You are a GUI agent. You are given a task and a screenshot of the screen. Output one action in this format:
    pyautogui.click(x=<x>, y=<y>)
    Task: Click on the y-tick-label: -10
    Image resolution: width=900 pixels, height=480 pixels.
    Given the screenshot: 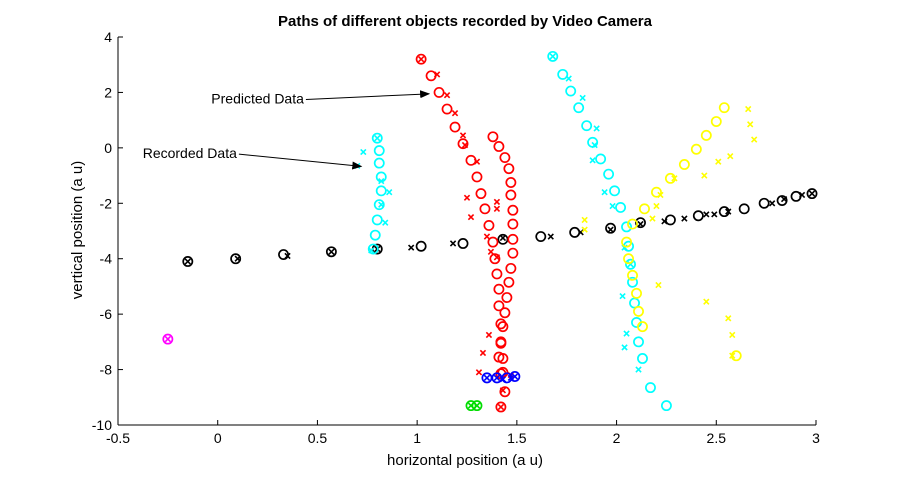 What is the action you would take?
    pyautogui.click(x=102, y=425)
    